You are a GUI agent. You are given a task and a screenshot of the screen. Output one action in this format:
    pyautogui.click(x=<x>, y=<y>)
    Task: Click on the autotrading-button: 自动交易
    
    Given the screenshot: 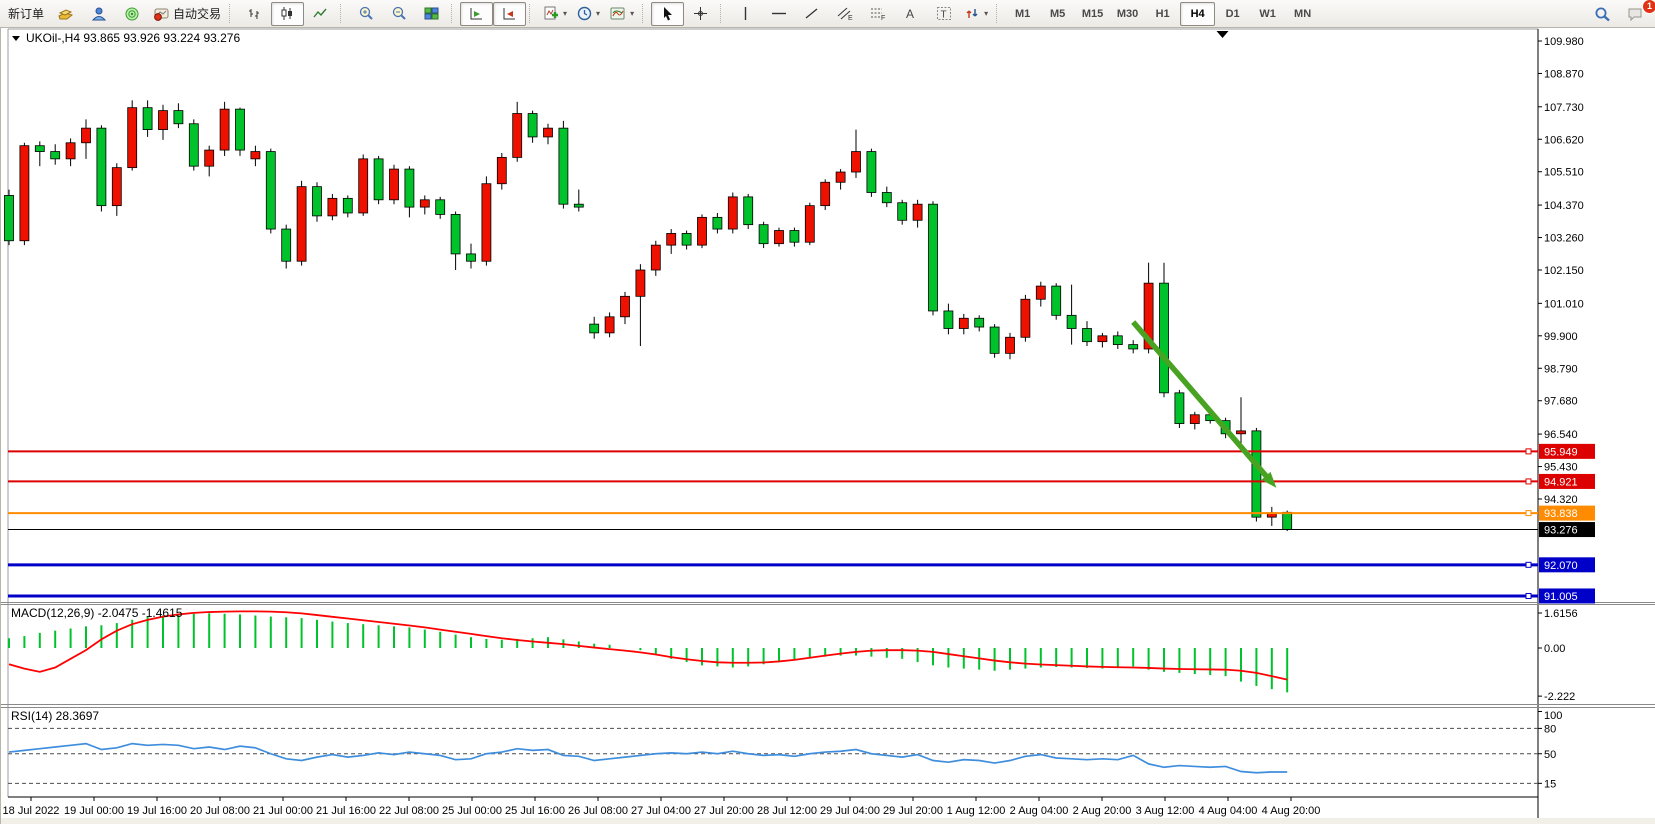 What is the action you would take?
    pyautogui.click(x=187, y=14)
    